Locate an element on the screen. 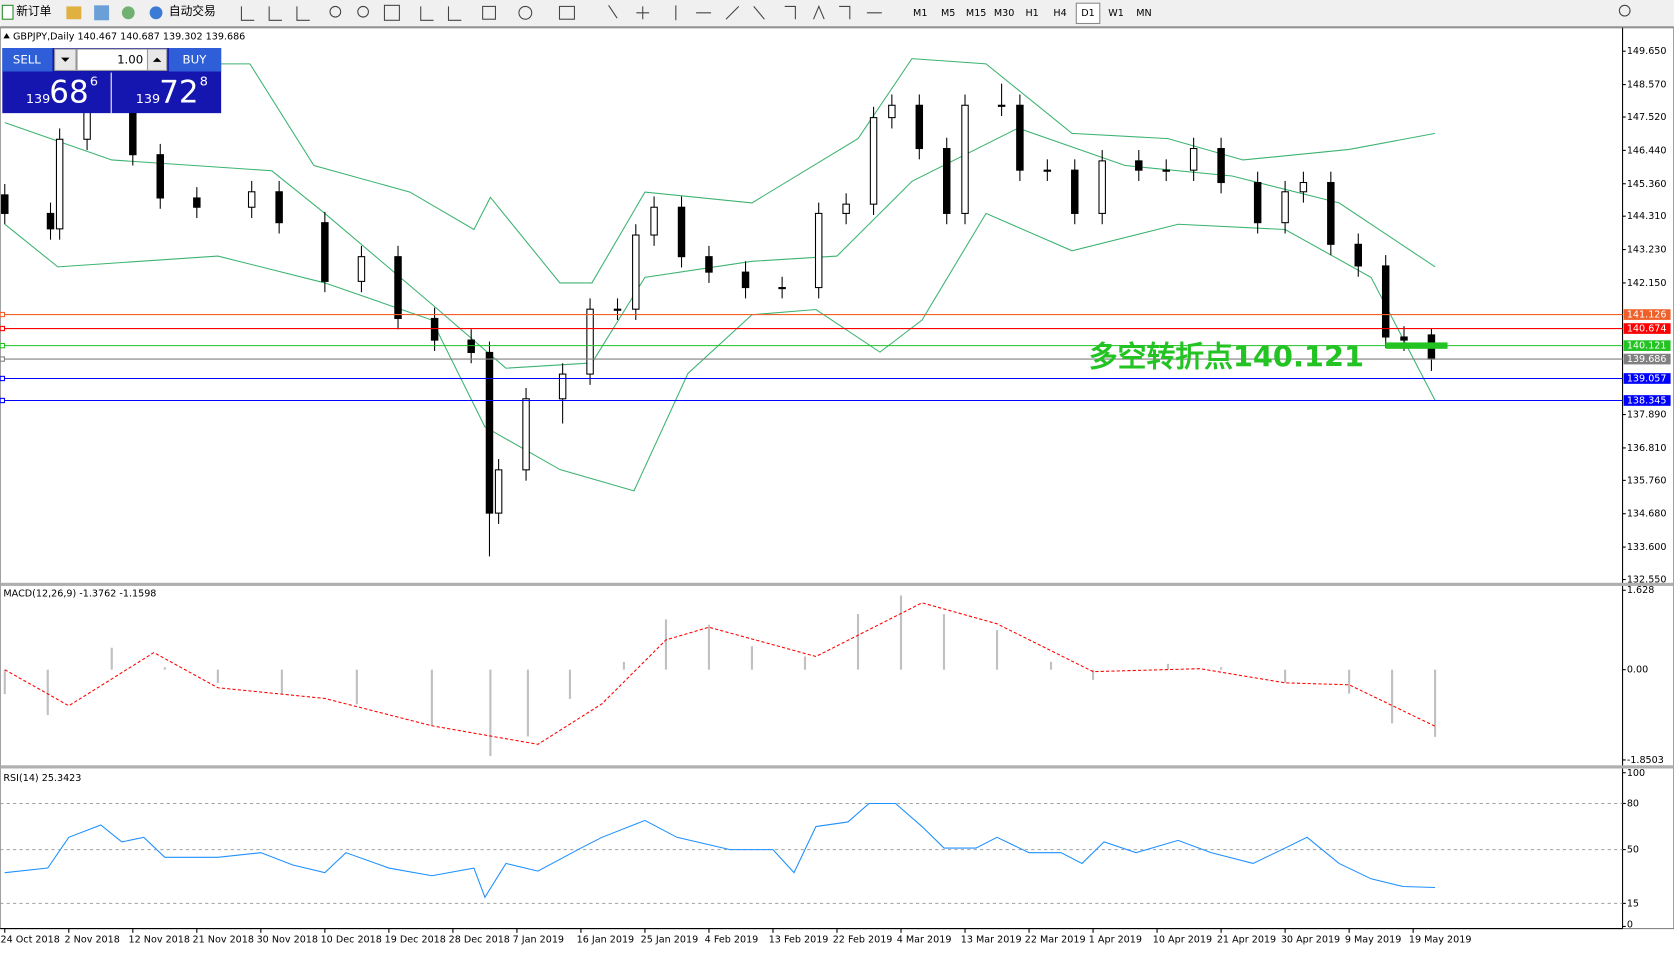 This screenshot has width=1674, height=955. y-tick-label: 135.760 is located at coordinates (1647, 480).